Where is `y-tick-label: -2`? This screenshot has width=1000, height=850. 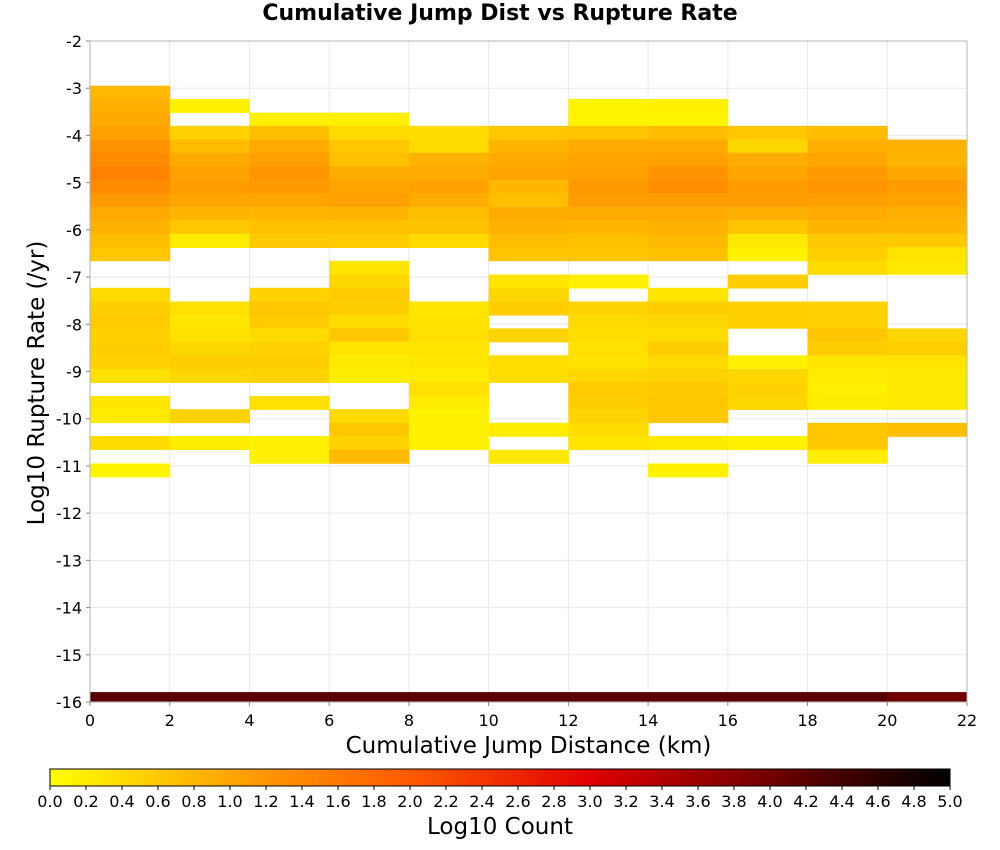 y-tick-label: -2 is located at coordinates (74, 41).